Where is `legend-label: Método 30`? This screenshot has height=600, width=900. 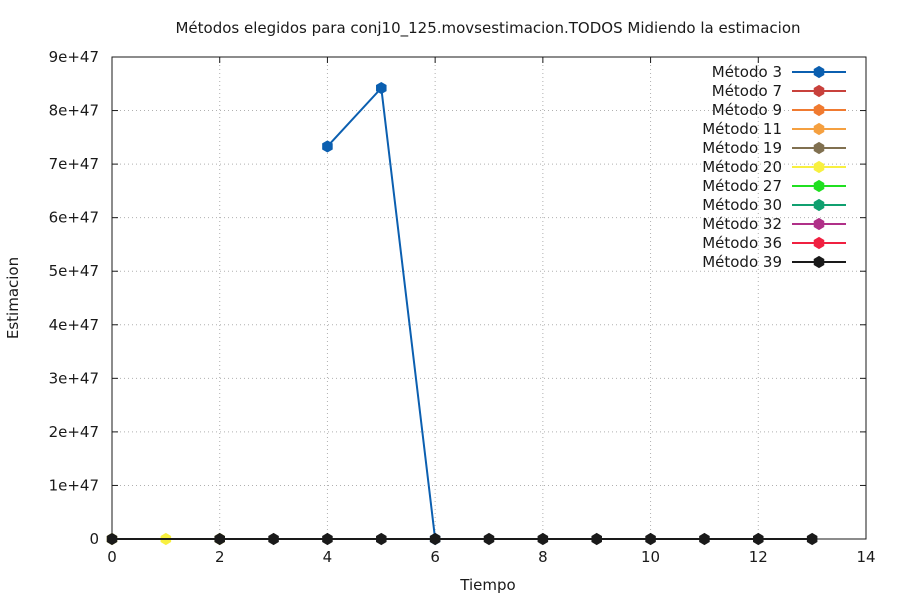
legend-label: Método 30 is located at coordinates (742, 205).